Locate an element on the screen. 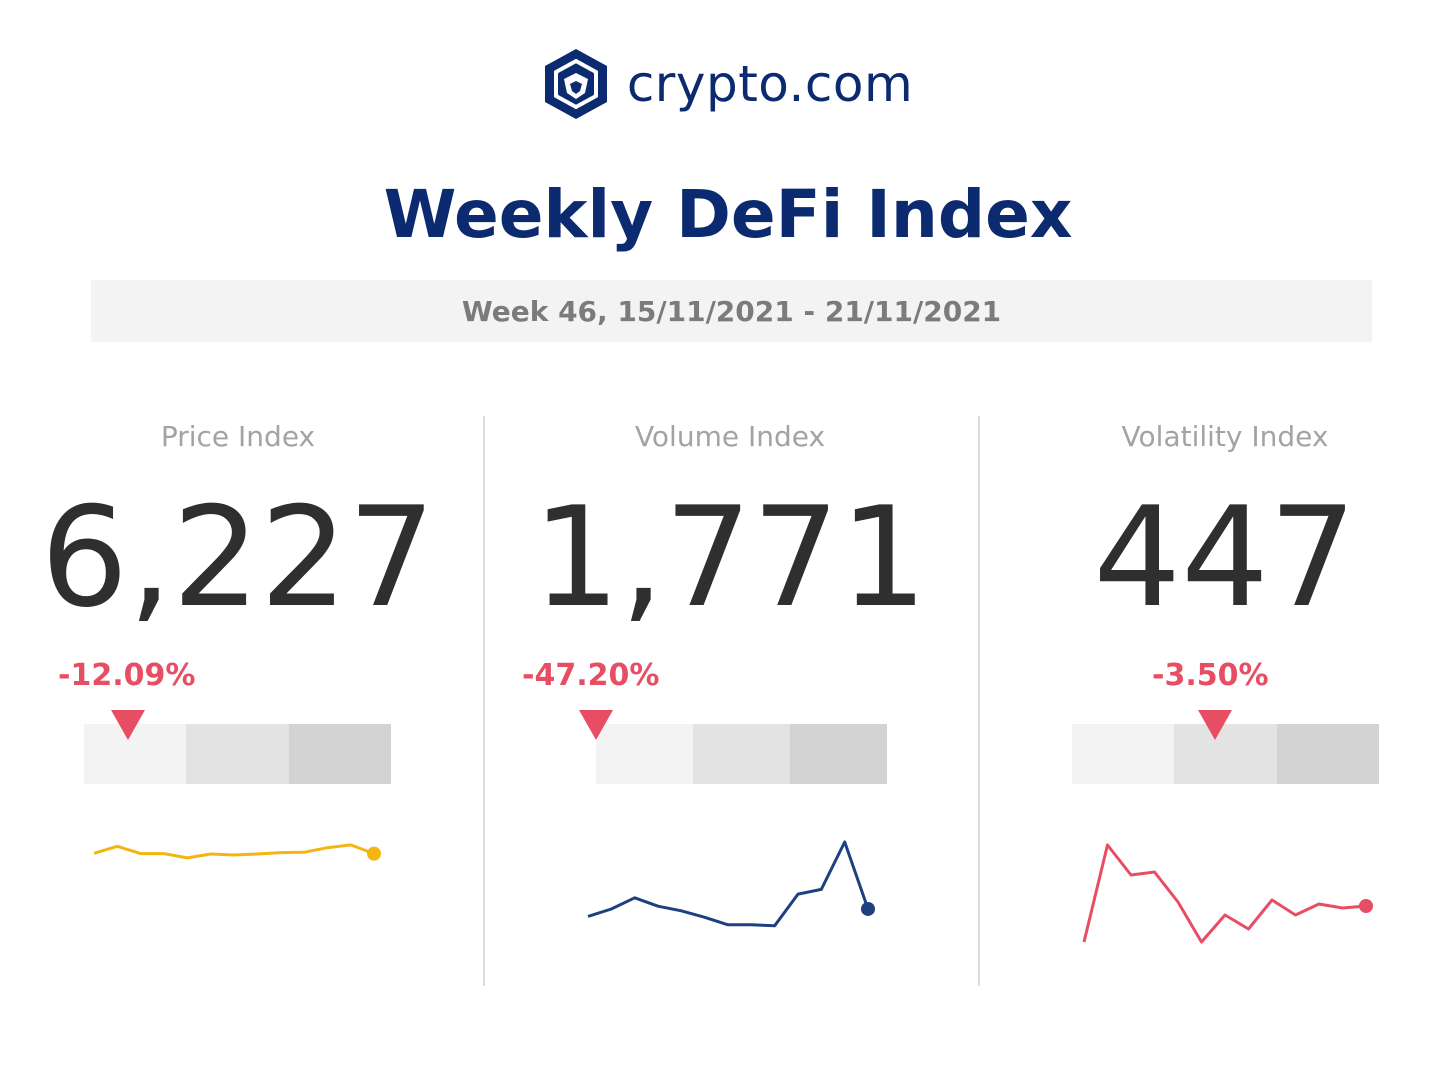  price-index-sparkline is located at coordinates (237, 852).